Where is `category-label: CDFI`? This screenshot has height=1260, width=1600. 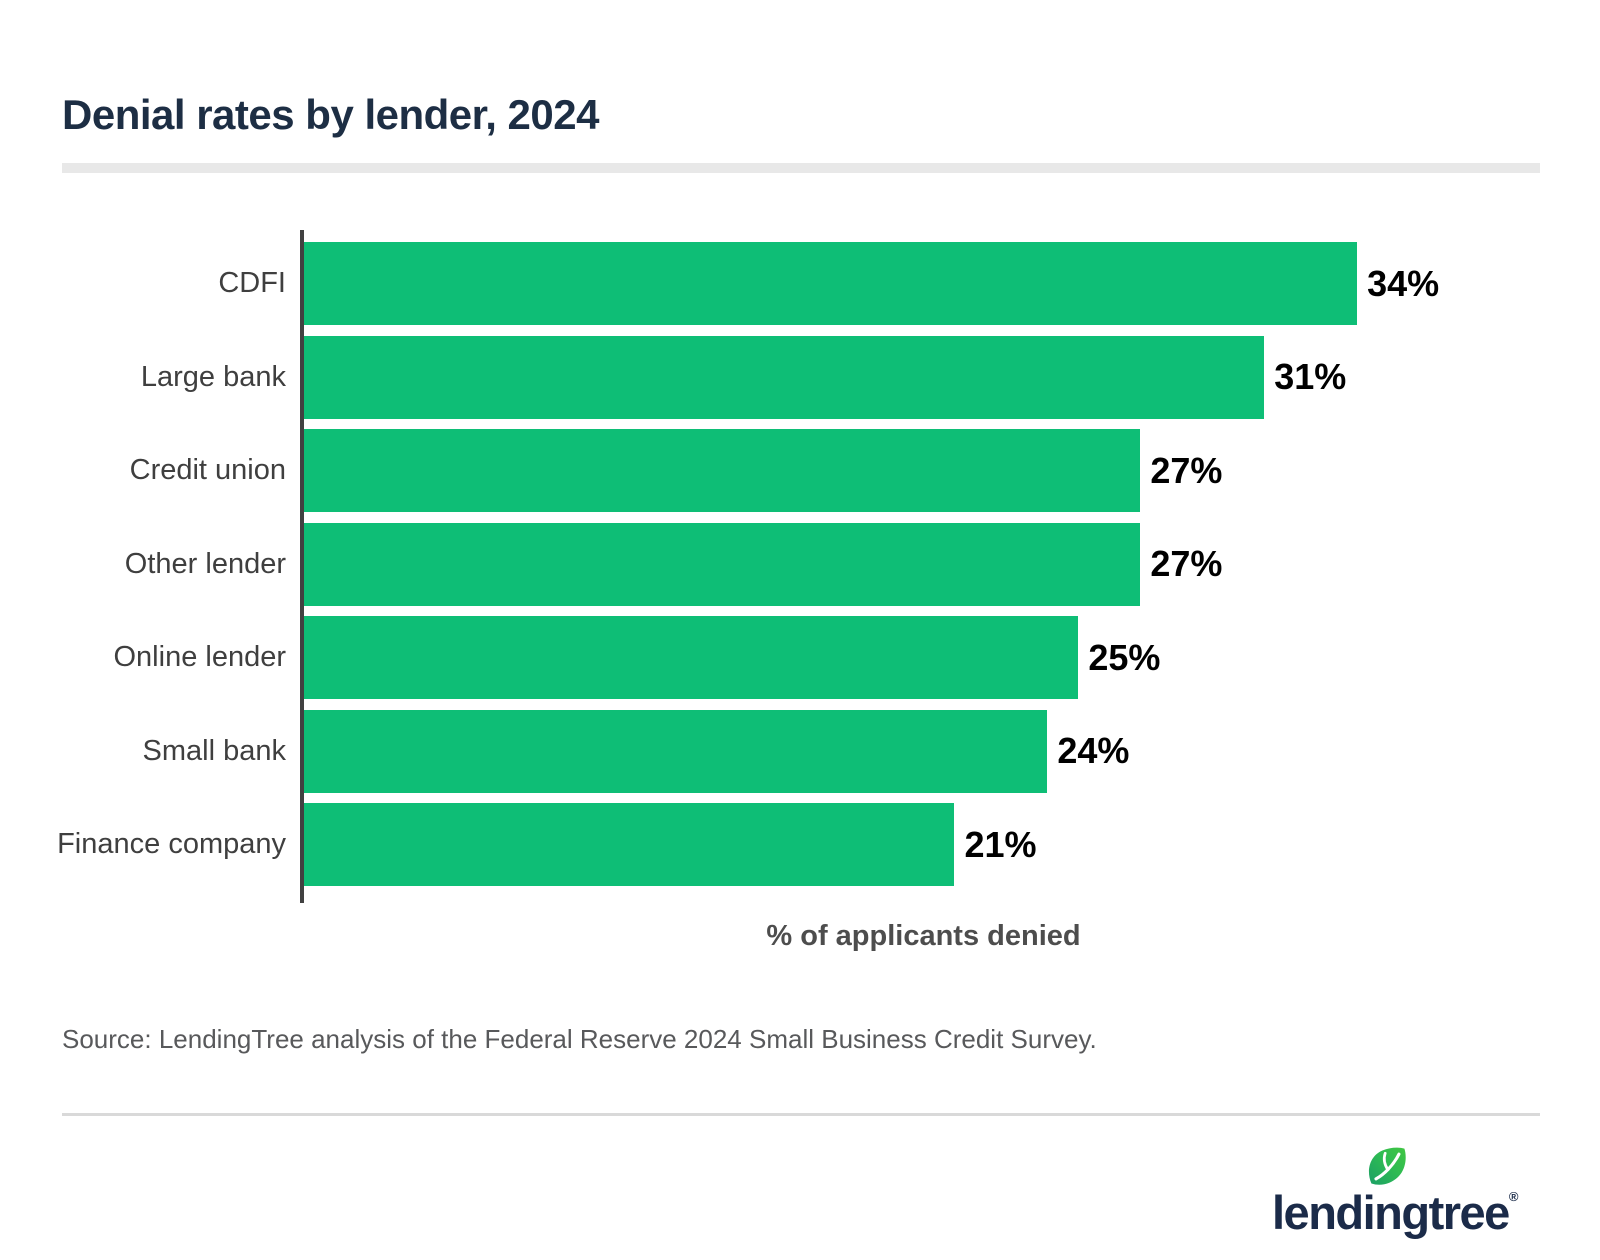
category-label: CDFI is located at coordinates (252, 283).